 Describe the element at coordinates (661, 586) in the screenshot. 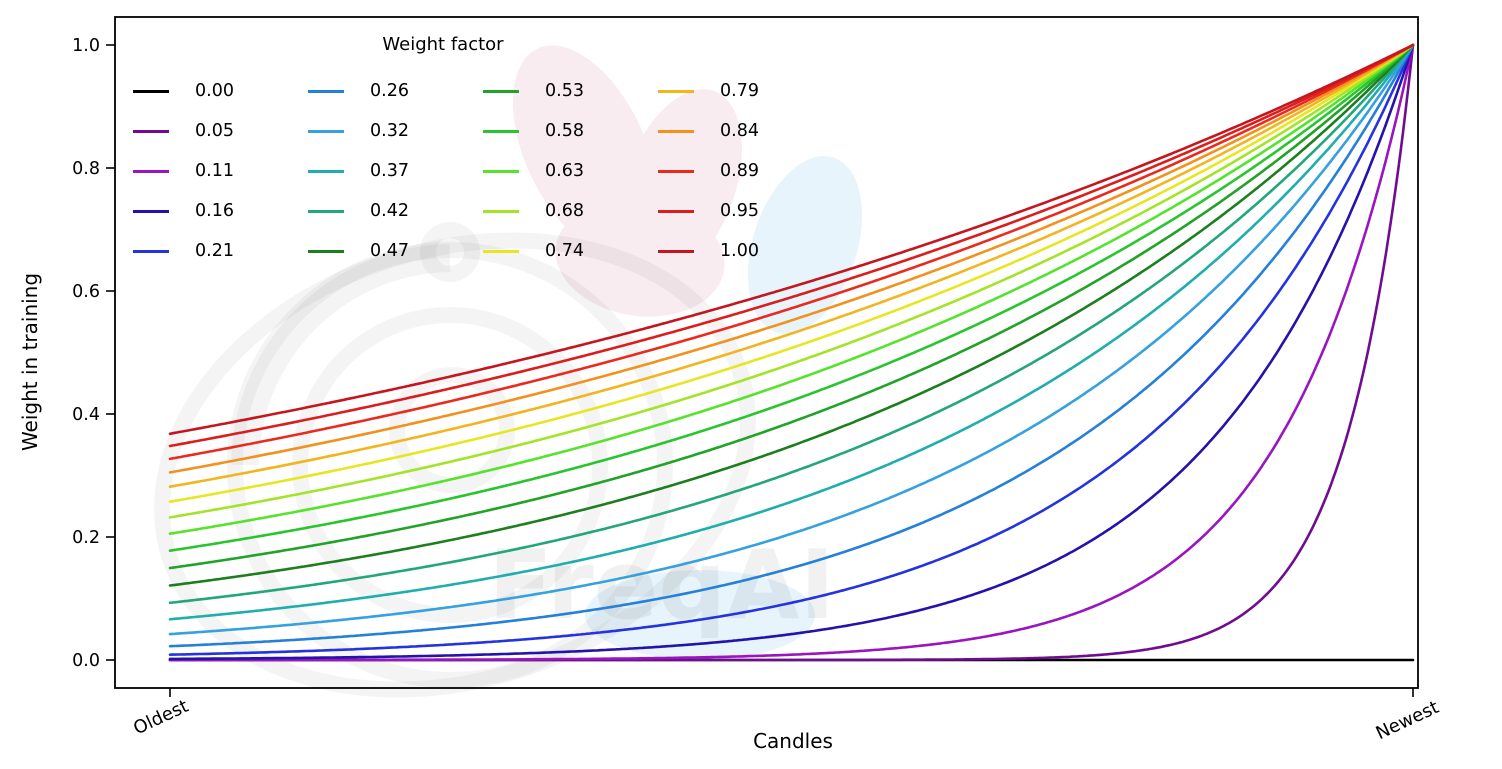

I see `watermark-text: FreqAI` at that location.